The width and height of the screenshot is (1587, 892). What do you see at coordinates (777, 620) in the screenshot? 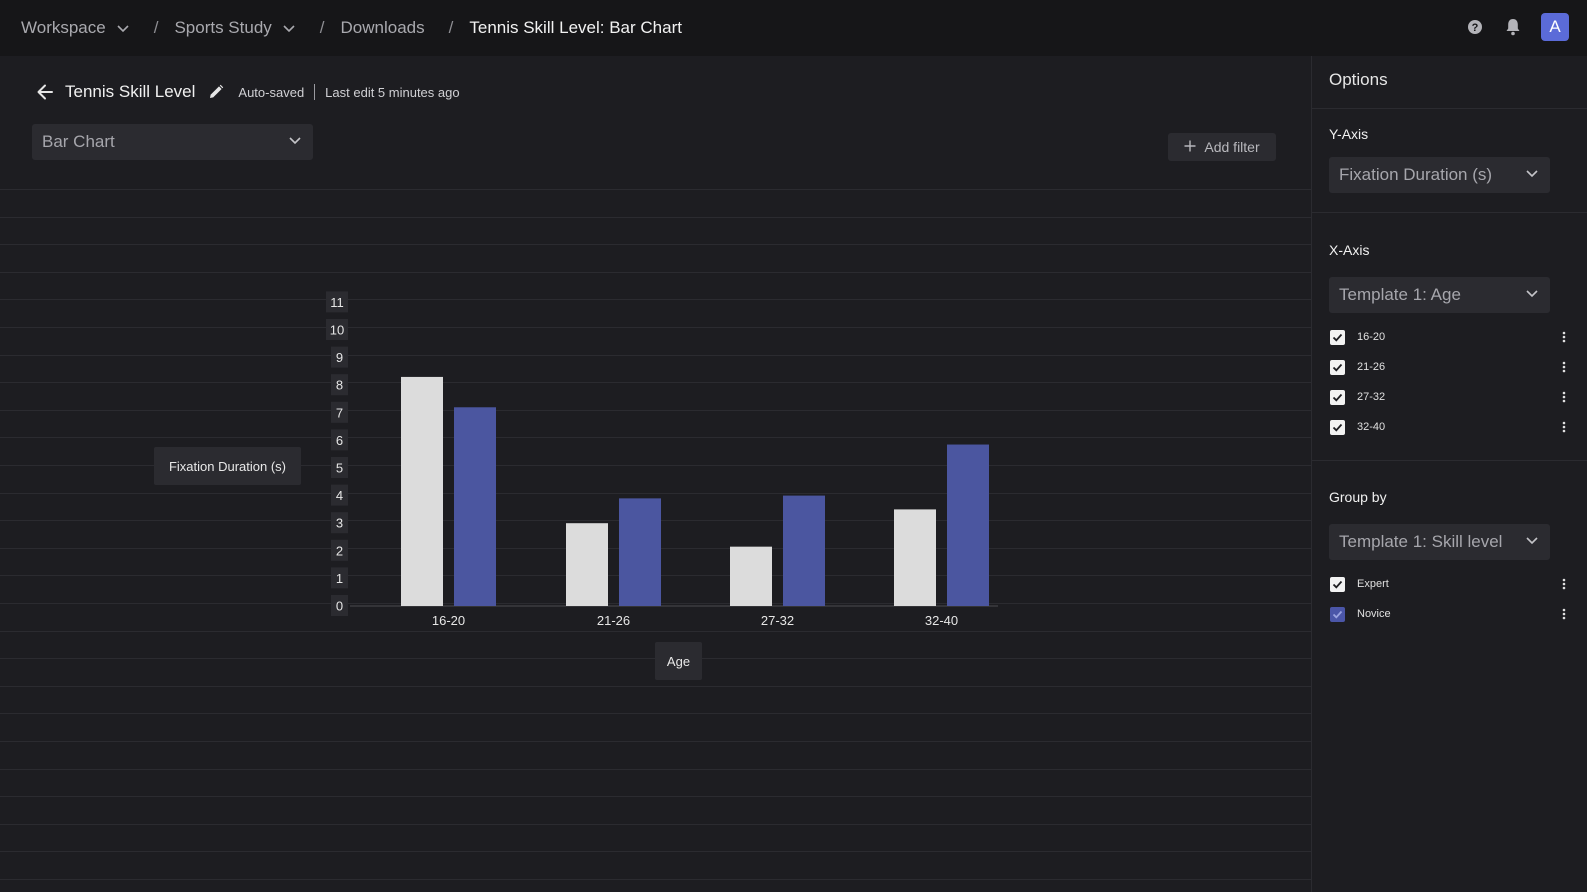
I see `x-tick-label: 27-32` at bounding box center [777, 620].